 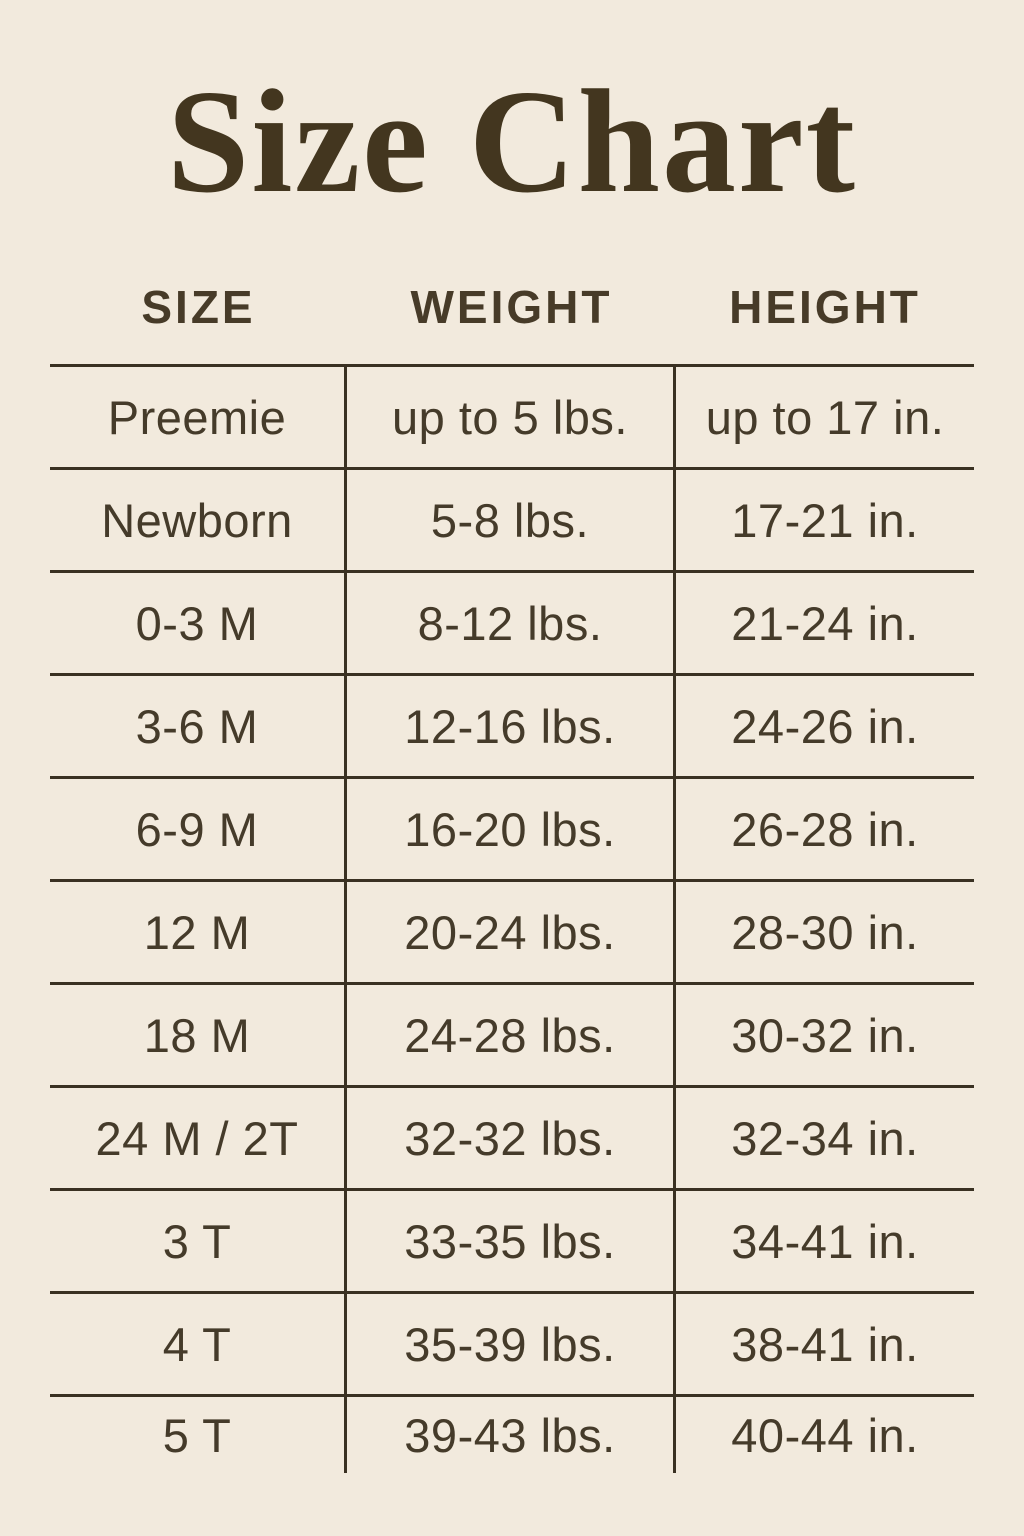 I want to click on table-cell-size: 5 T, so click(x=198, y=1435).